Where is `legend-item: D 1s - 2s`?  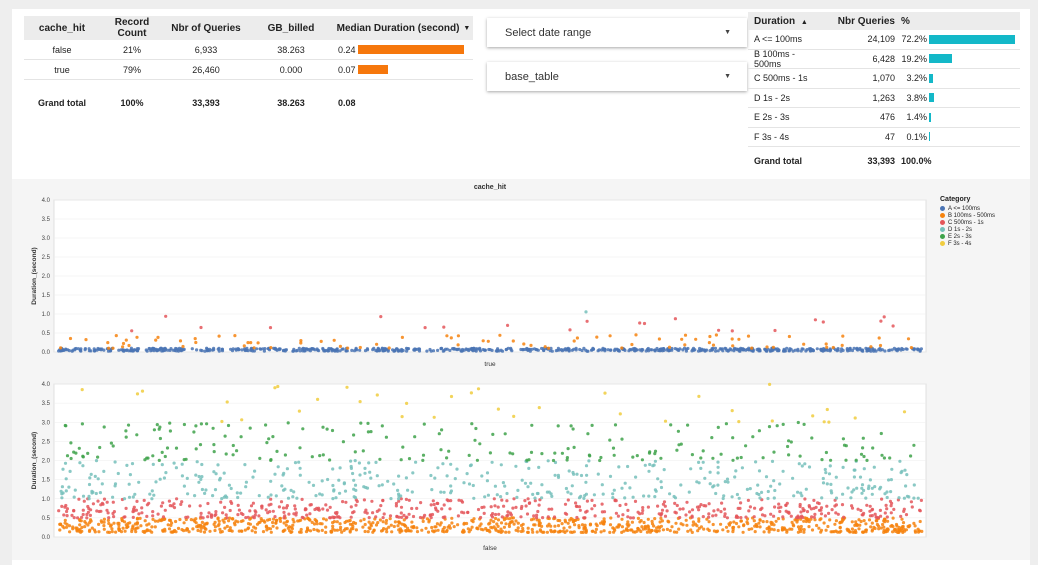
legend-item: D 1s - 2s is located at coordinates (967, 229).